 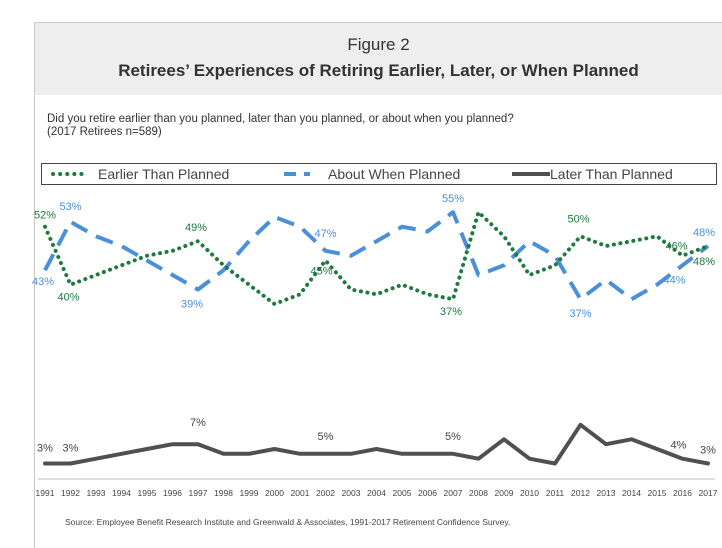 What do you see at coordinates (394, 174) in the screenshot?
I see `legend-label-about: About When Planned` at bounding box center [394, 174].